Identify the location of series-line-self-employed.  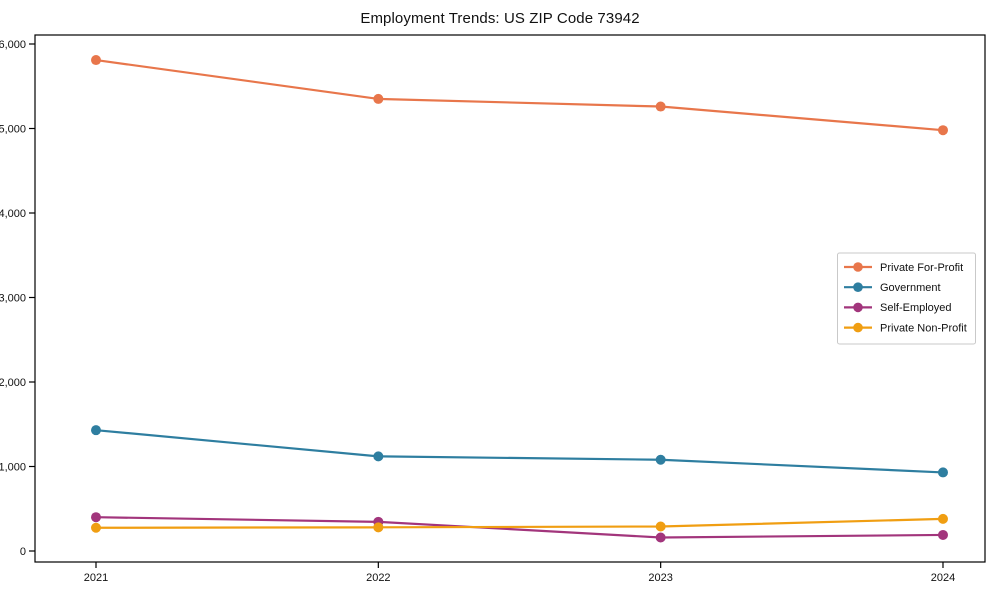
(519, 527).